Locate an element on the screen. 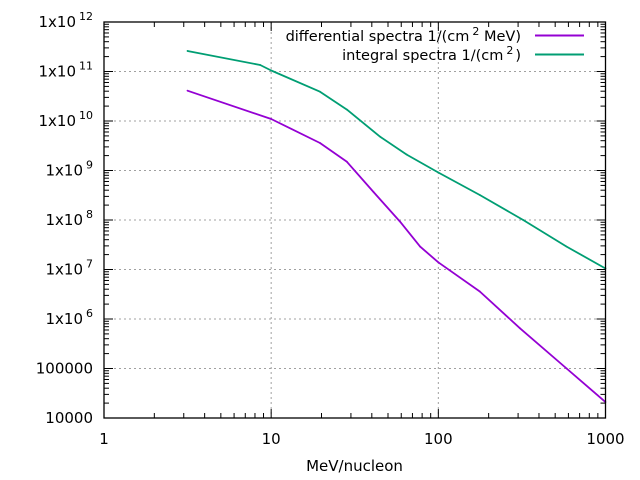 Image resolution: width=640 pixels, height=480 pixels. y-tick-label: 10000 is located at coordinates (69, 418).